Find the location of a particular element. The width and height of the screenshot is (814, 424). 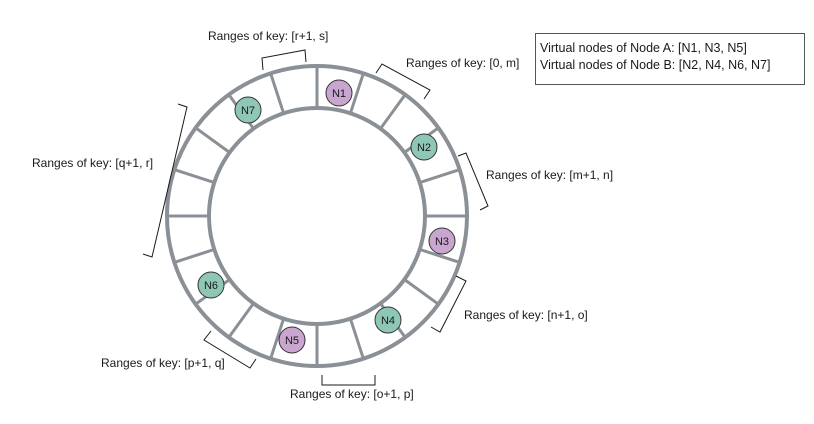

node-n6: N6 is located at coordinates (211, 285).